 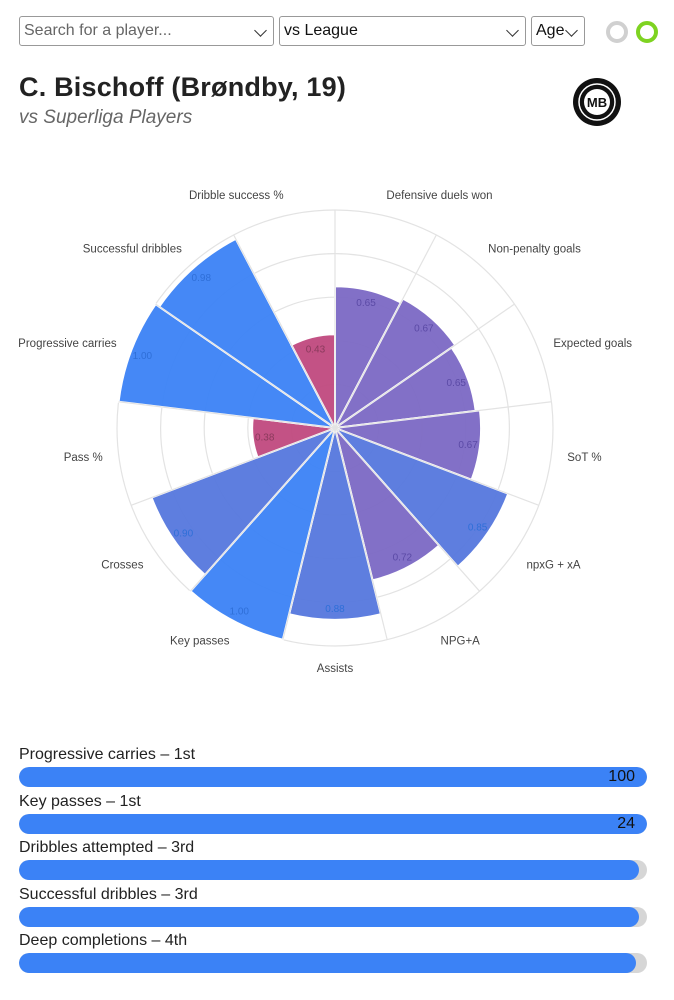 I want to click on brand-logo: MB, so click(x=597, y=102).